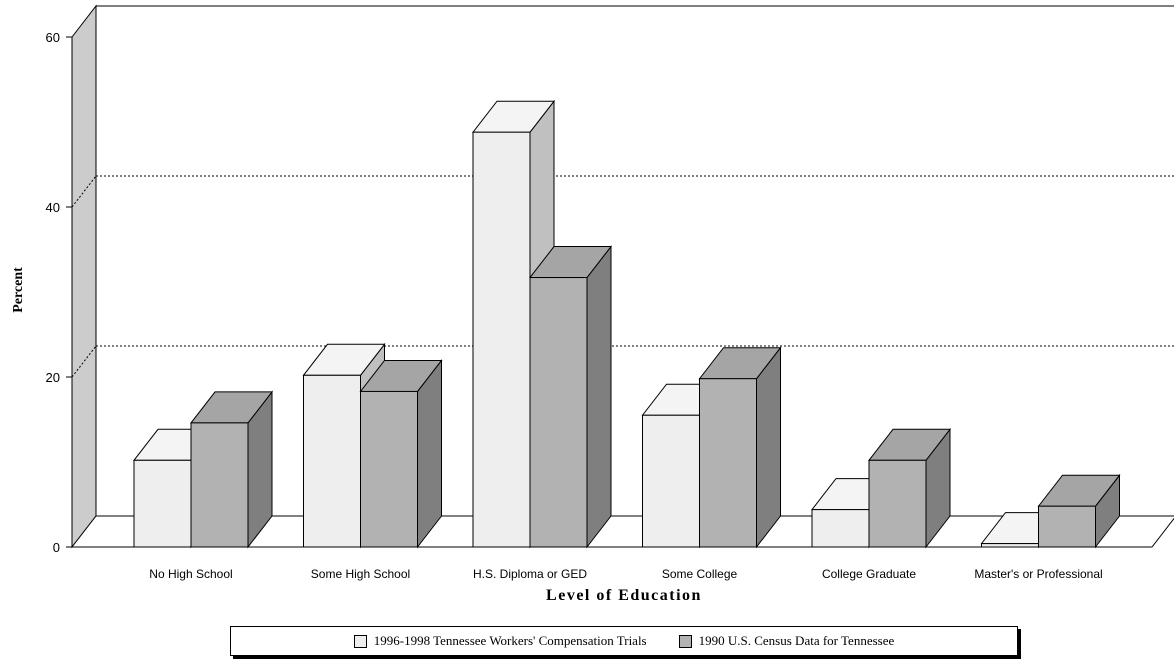 This screenshot has height=664, width=1174. Describe the element at coordinates (1038, 574) in the screenshot. I see `x-tick-label: Master's or Professional` at that location.